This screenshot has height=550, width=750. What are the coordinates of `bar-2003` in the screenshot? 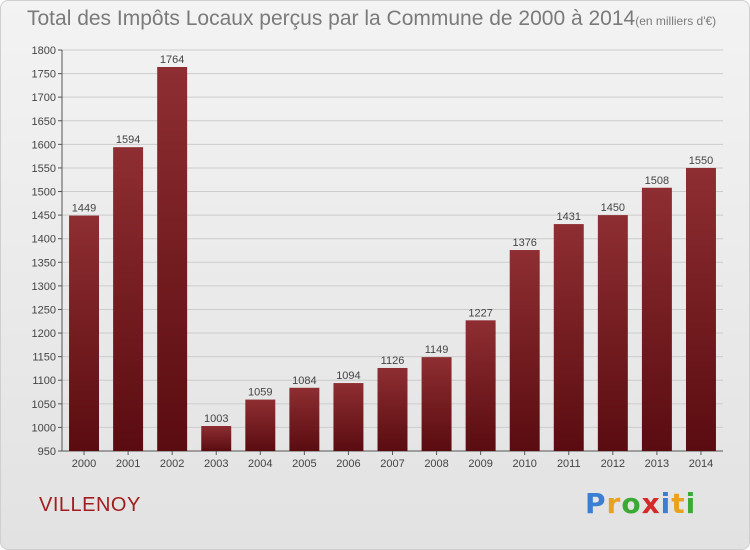 It's located at (216, 438).